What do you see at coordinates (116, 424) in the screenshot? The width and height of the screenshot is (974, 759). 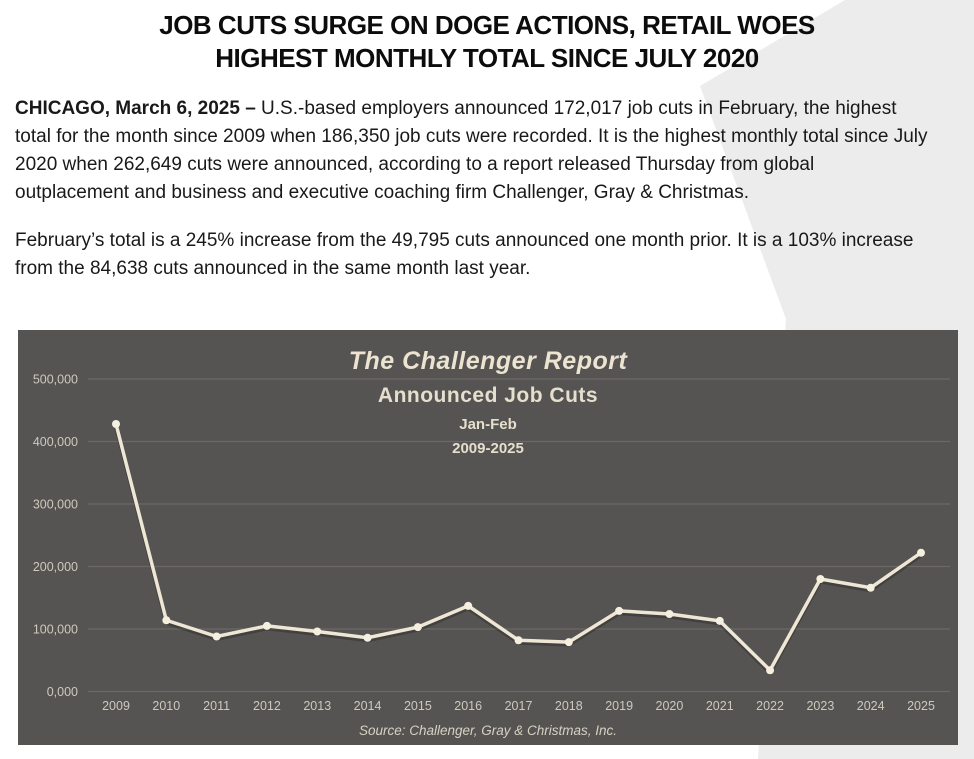 I see `data-point-2009` at bounding box center [116, 424].